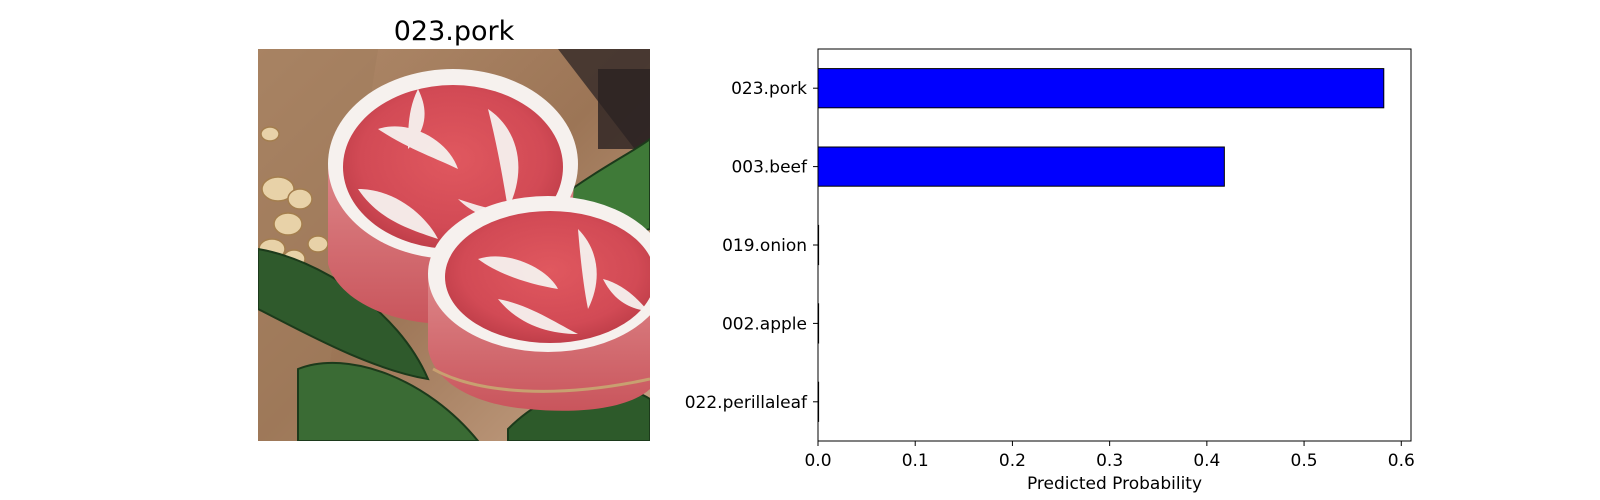  Describe the element at coordinates (1109, 461) in the screenshot. I see `x-tick-label: 0.3` at that location.